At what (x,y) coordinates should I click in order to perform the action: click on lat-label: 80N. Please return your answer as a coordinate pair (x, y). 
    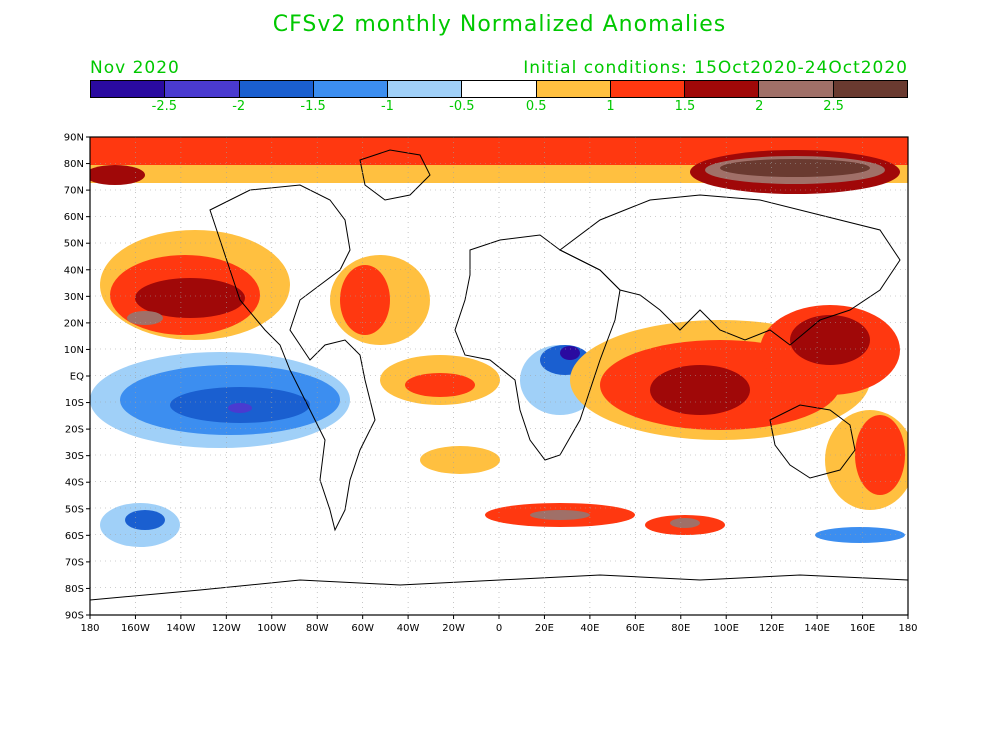
    Looking at the image, I should click on (74, 164).